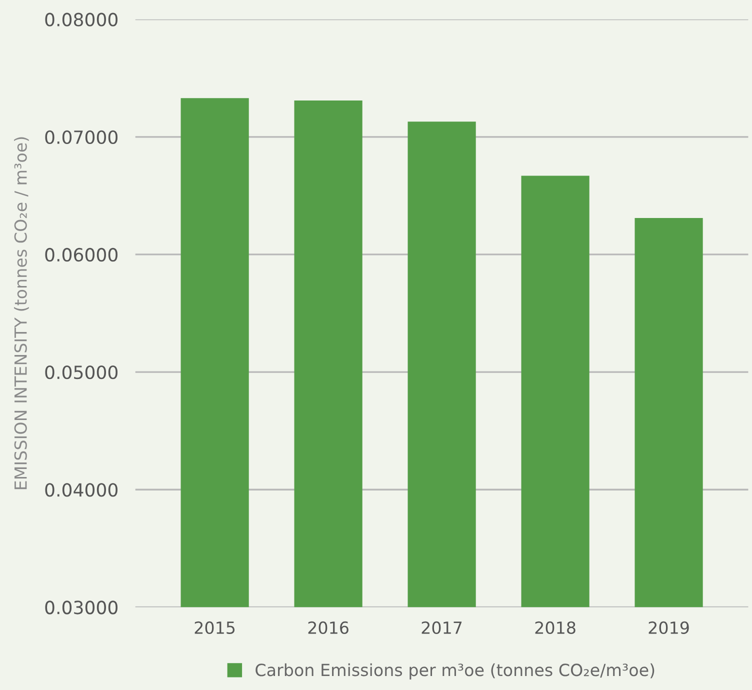  I want to click on y-axis-title: EMISSION INTENSITY (tonnes CO₂e / m³oe), so click(21, 313).